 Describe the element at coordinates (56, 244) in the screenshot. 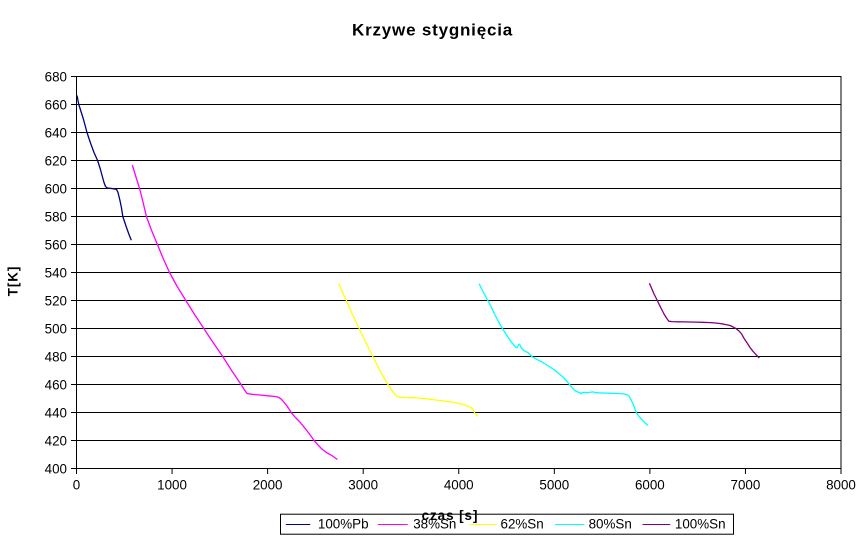

I see `svg-text: 560` at that location.